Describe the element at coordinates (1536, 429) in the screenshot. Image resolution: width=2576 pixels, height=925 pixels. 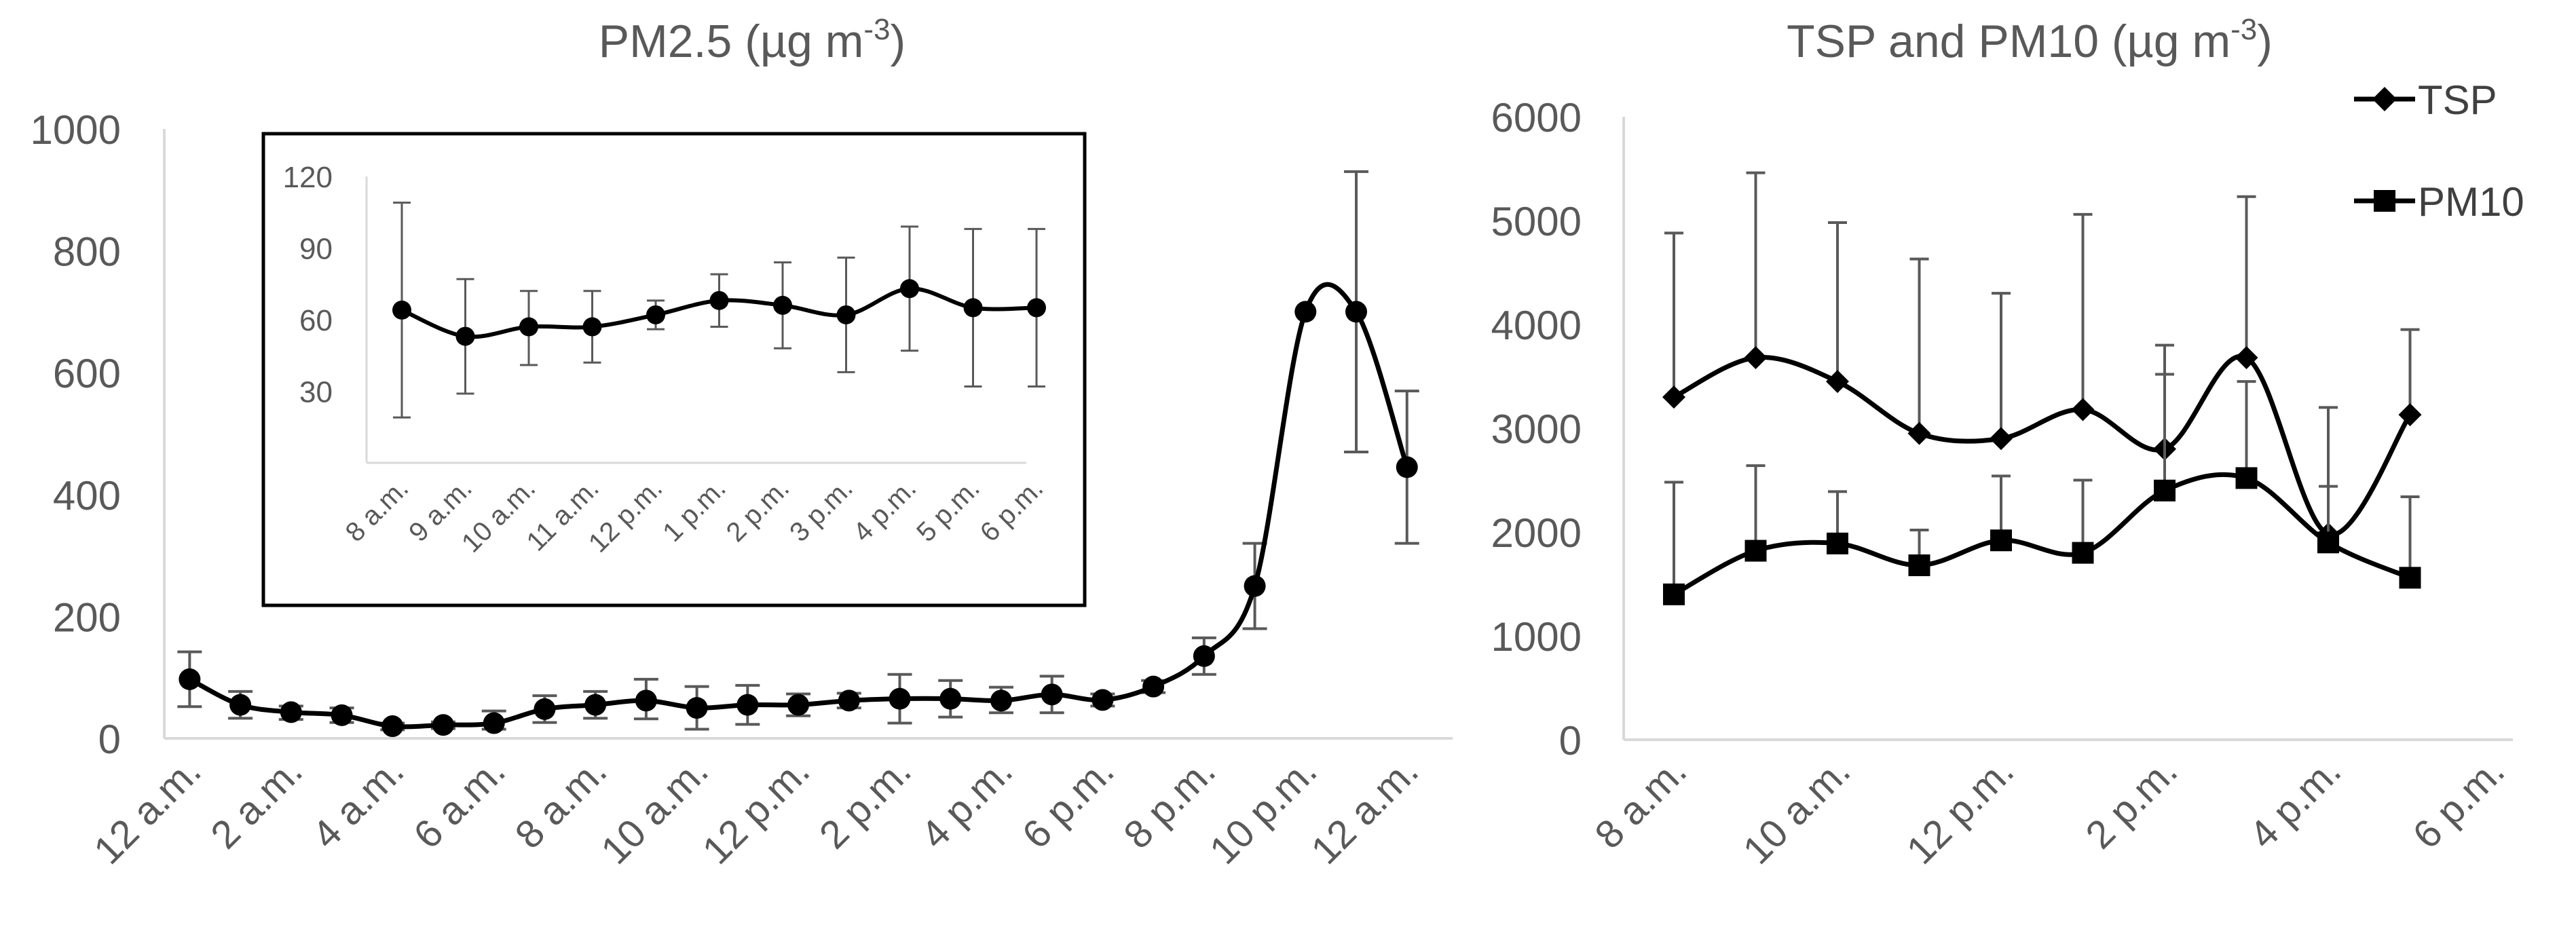
I see `tsp-y-ticks: 0 1000 2000 3000 4000 5000 6000` at that location.